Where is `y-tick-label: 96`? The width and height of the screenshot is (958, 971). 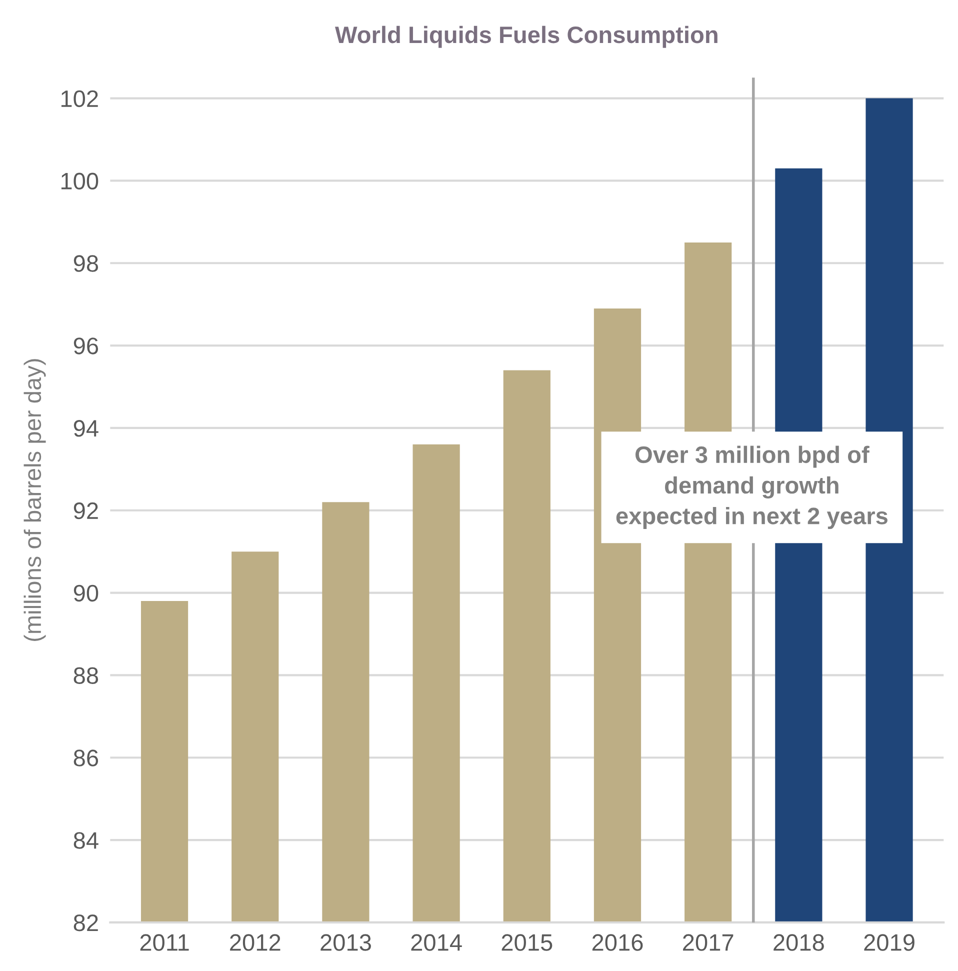
y-tick-label: 96 is located at coordinates (86, 346).